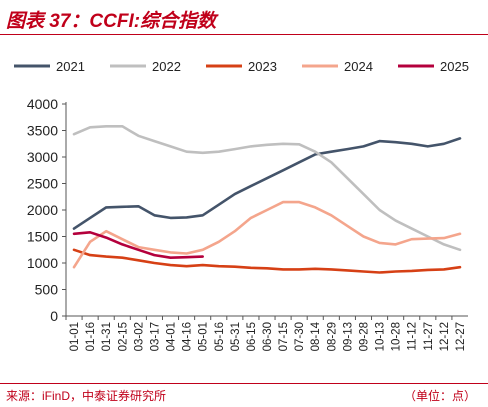  What do you see at coordinates (284, 336) in the screenshot?
I see `x-tick-label: 07-15` at bounding box center [284, 336].